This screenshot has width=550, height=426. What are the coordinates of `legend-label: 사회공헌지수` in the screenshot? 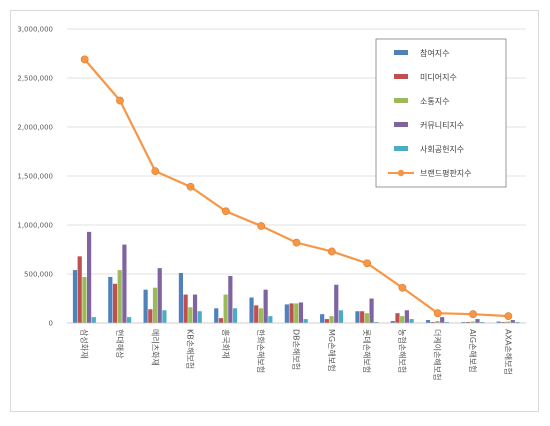 It's located at (442, 149).